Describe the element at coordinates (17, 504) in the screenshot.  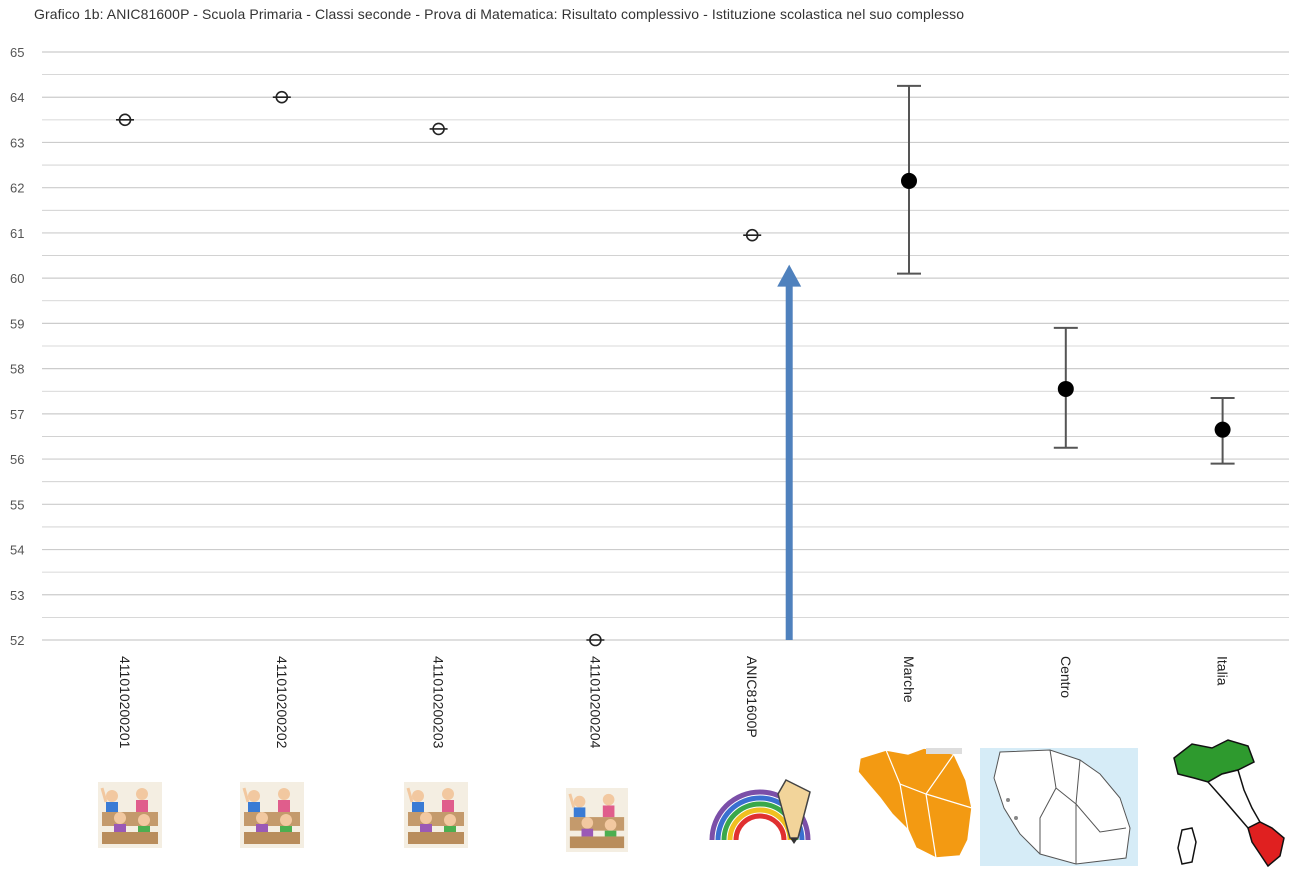
I see `y-tick-label: 55` at that location.